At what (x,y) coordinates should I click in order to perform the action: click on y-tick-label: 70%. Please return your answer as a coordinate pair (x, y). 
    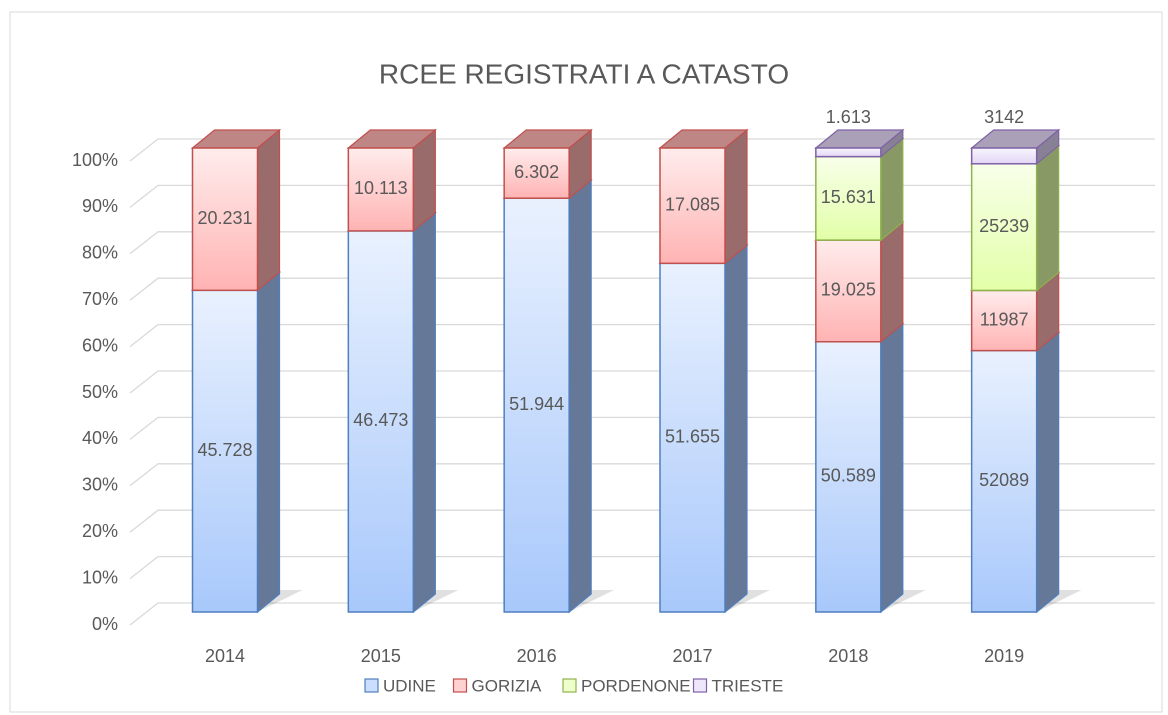
    Looking at the image, I should click on (100, 299).